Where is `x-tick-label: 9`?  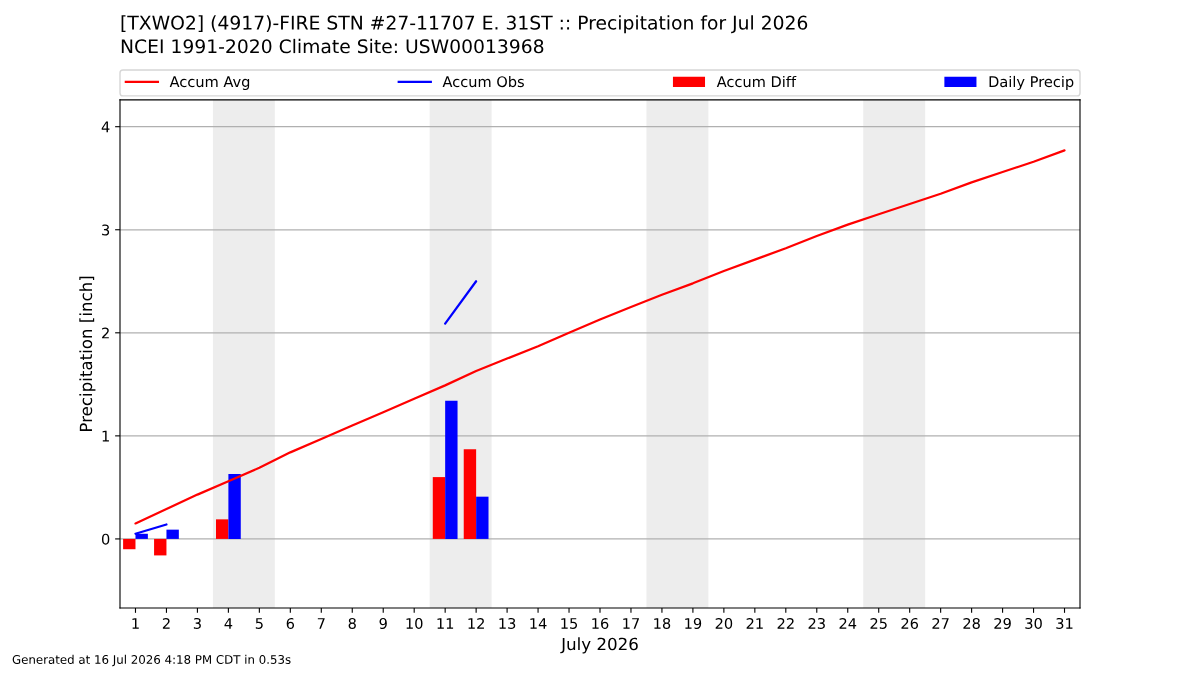
x-tick-label: 9 is located at coordinates (383, 623).